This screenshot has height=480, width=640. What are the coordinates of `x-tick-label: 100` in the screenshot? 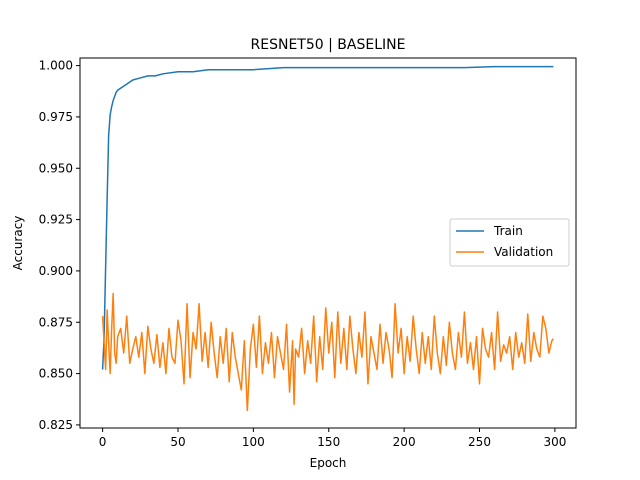 It's located at (253, 442).